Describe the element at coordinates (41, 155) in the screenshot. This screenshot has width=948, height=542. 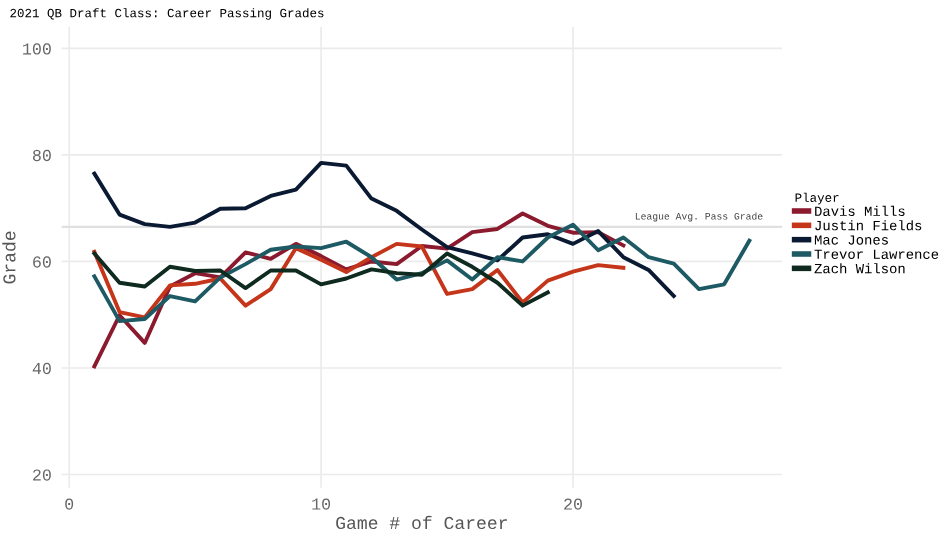
I see `y-tick-label: 80` at that location.